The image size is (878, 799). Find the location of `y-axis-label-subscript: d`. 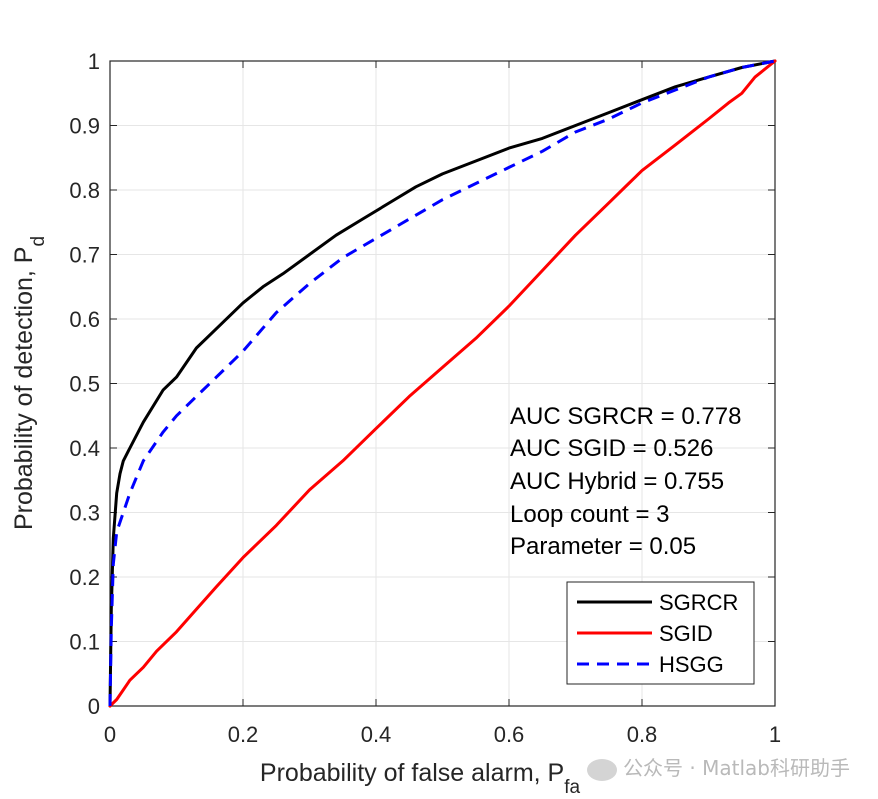

y-axis-label-subscript: d is located at coordinates (38, 241).